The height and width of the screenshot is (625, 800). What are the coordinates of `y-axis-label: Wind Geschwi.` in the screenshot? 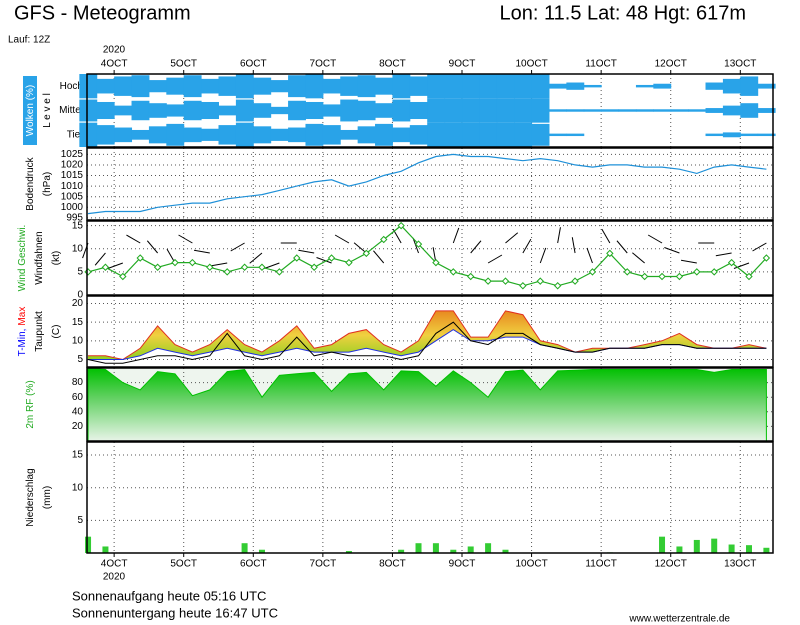 It's located at (22, 258).